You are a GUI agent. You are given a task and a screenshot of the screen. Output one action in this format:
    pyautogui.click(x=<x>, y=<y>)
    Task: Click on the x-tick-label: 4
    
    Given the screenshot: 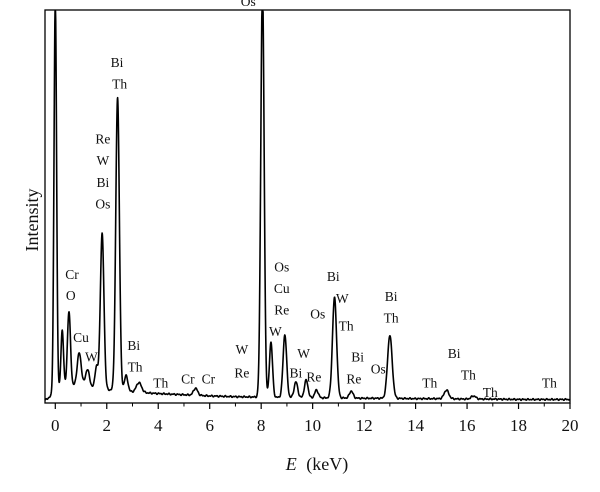 What is the action you would take?
    pyautogui.click(x=158, y=425)
    